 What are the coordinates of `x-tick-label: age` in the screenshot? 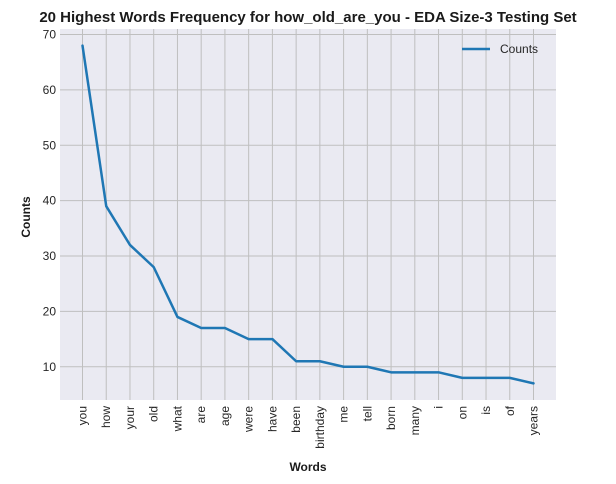 It's located at (225, 416).